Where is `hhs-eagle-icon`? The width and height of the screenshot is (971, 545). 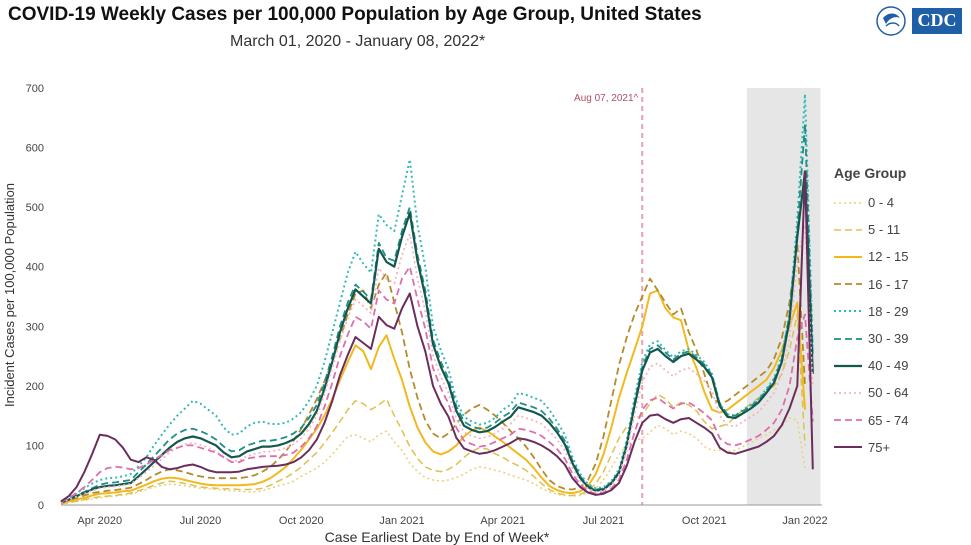
hhs-eagle-icon is located at coordinates (919, 21).